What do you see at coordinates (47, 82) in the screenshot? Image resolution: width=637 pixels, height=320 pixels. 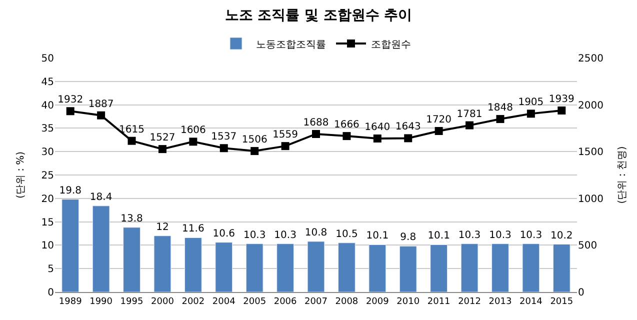 I see `y-tick-label: 45` at bounding box center [47, 82].